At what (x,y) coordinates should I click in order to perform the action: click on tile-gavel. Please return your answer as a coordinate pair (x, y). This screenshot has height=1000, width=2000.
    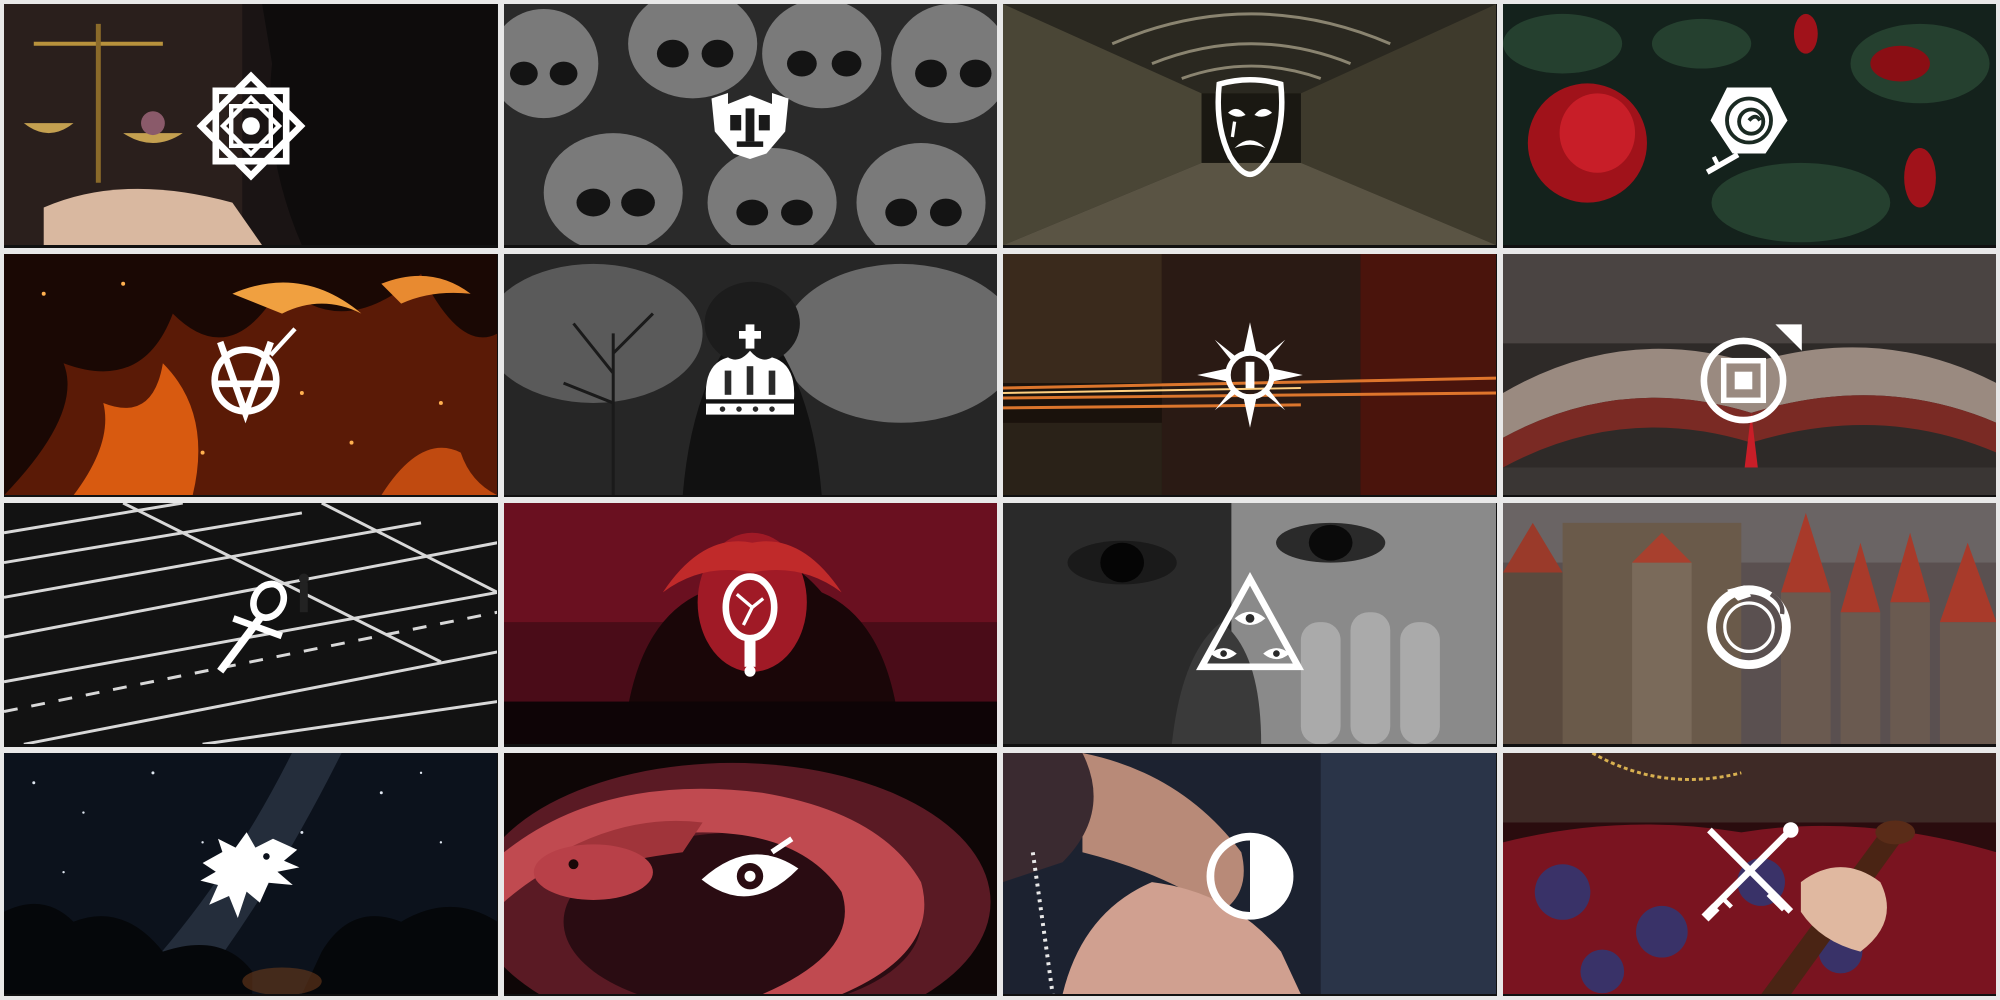
    Looking at the image, I should click on (1749, 874).